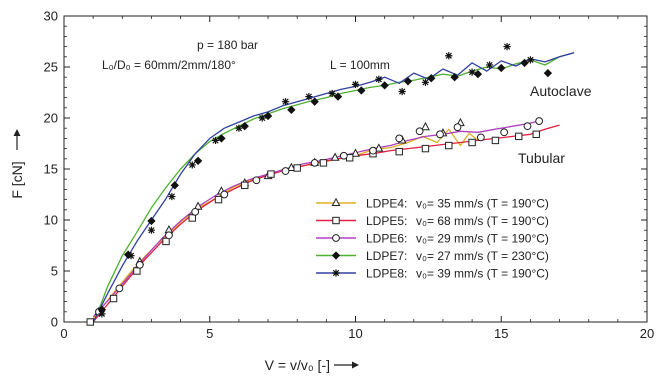  I want to click on legend-detail-ldpe5: v₀= 68 mm/s (T = 190°C), so click(482, 221).